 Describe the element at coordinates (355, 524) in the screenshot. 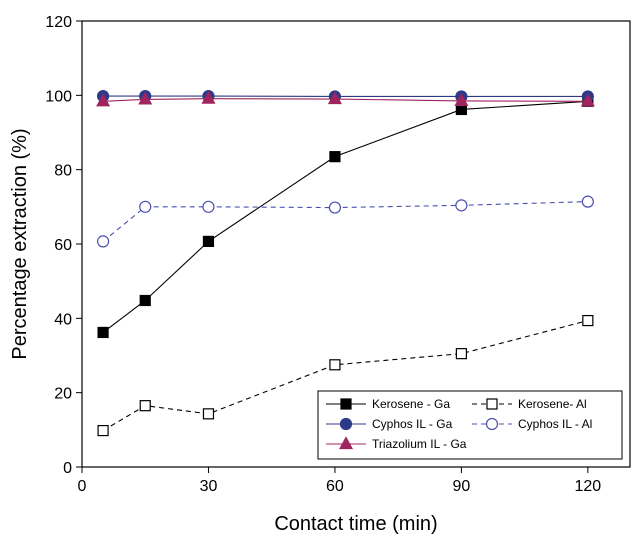

I see `x-axis-title: Contact time (min)` at that location.